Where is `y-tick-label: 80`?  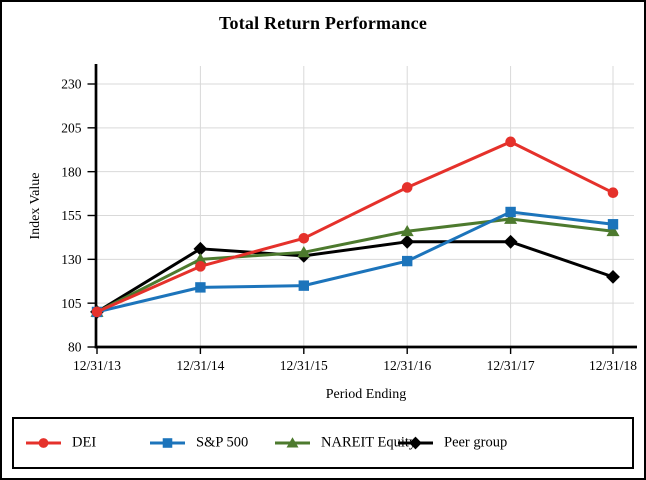
y-tick-label: 80 is located at coordinates (75, 347).